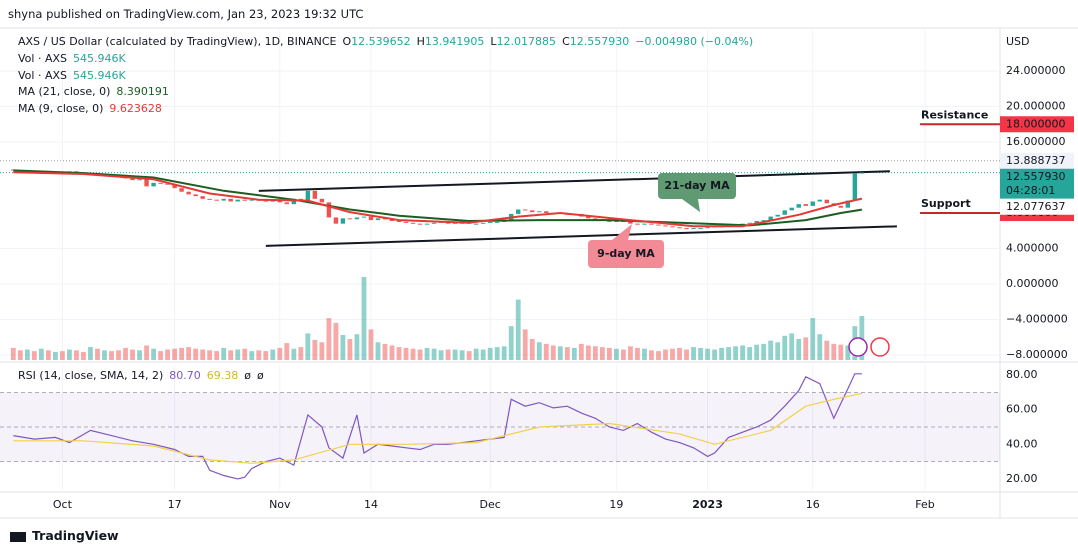  I want to click on callout-pointer, so click(622, 232).